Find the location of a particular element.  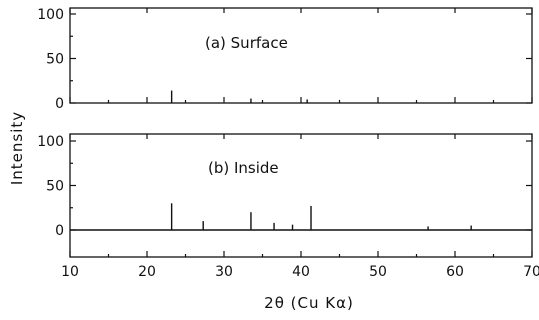

x-tick-label: 20 is located at coordinates (147, 272).